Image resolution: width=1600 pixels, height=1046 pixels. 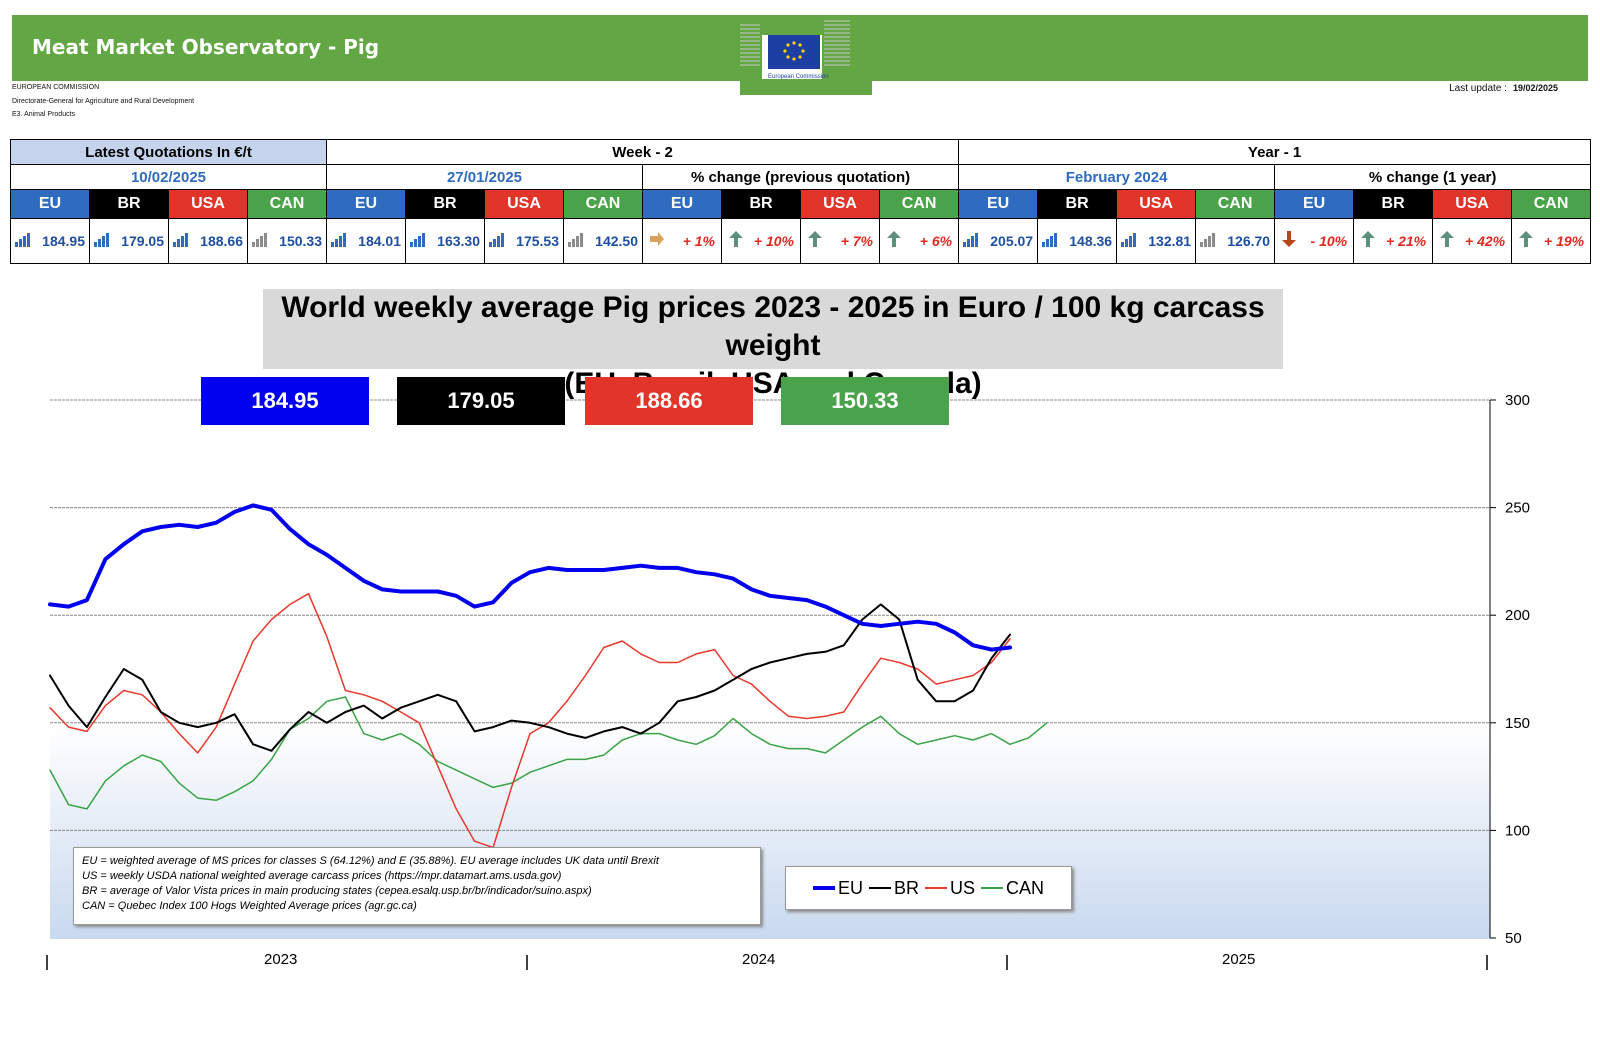 What do you see at coordinates (950, 888) in the screenshot?
I see `legend-item-us: US` at bounding box center [950, 888].